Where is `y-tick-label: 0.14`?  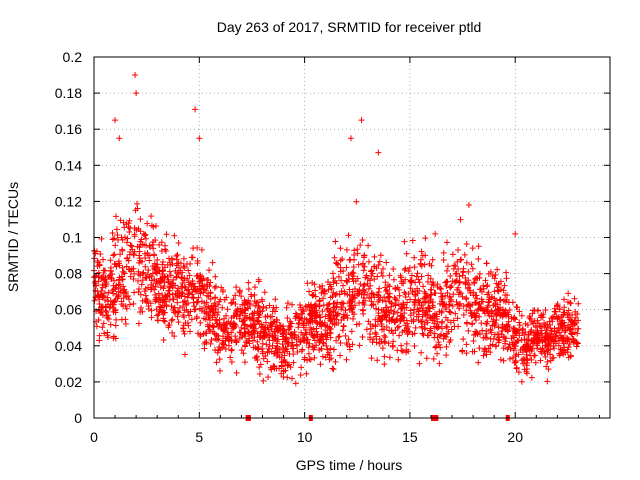
y-tick-label: 0.14 is located at coordinates (68, 165).